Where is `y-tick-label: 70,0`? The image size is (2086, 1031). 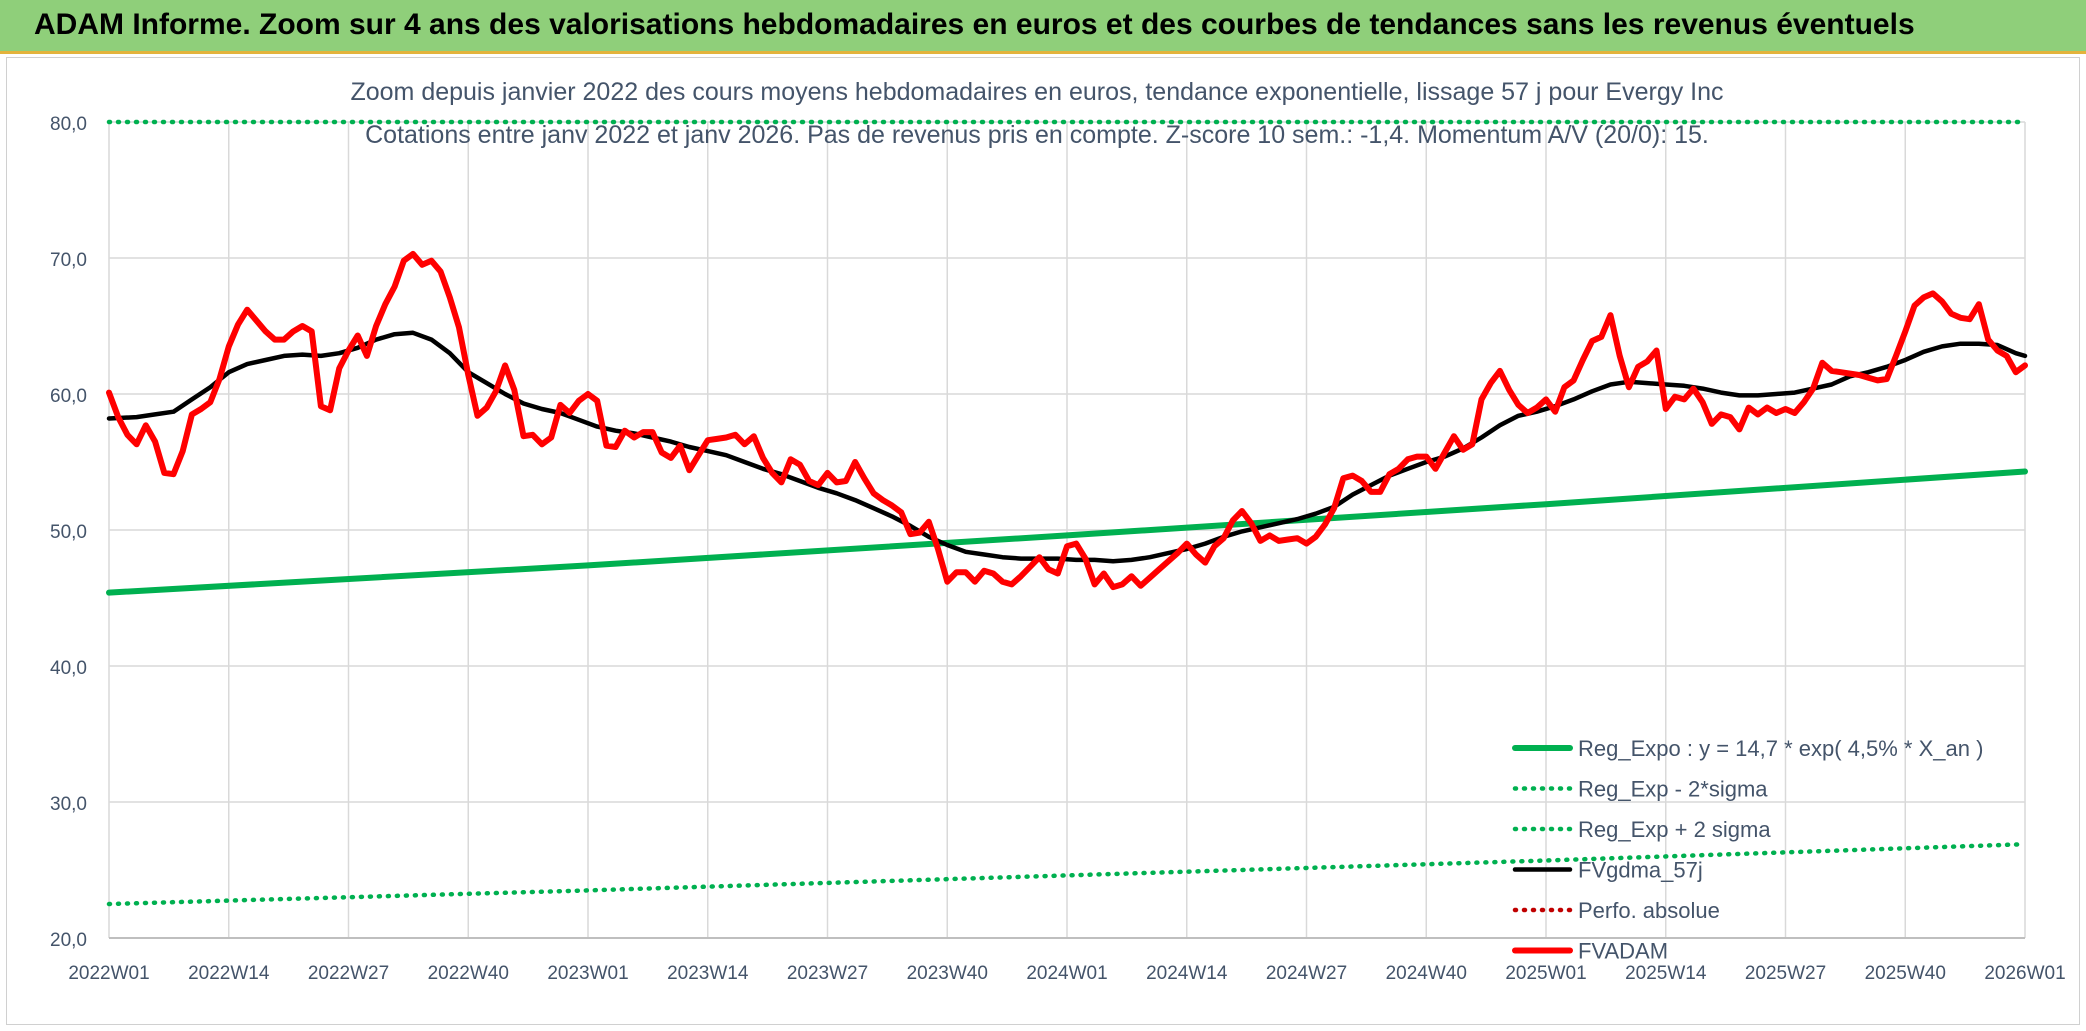
y-tick-label: 70,0 is located at coordinates (68, 260).